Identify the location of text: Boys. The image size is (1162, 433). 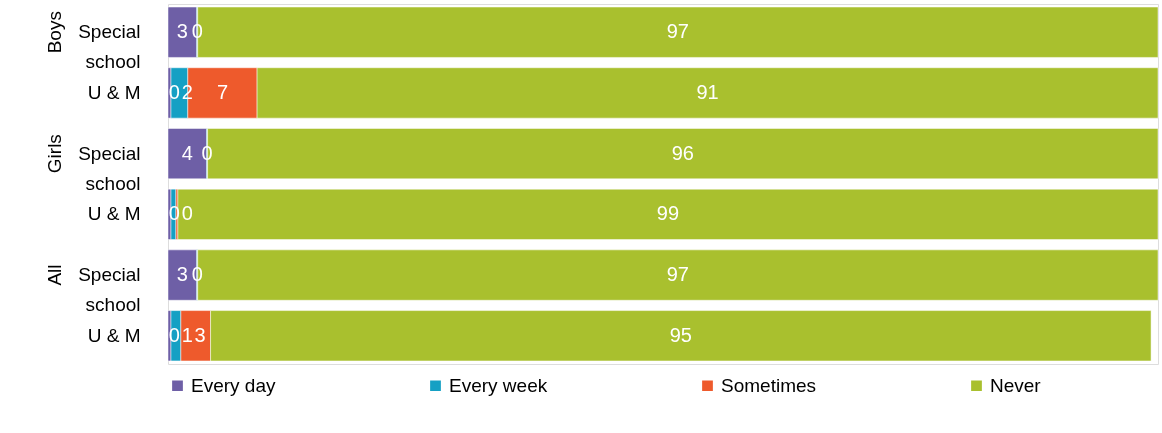
(54, 32).